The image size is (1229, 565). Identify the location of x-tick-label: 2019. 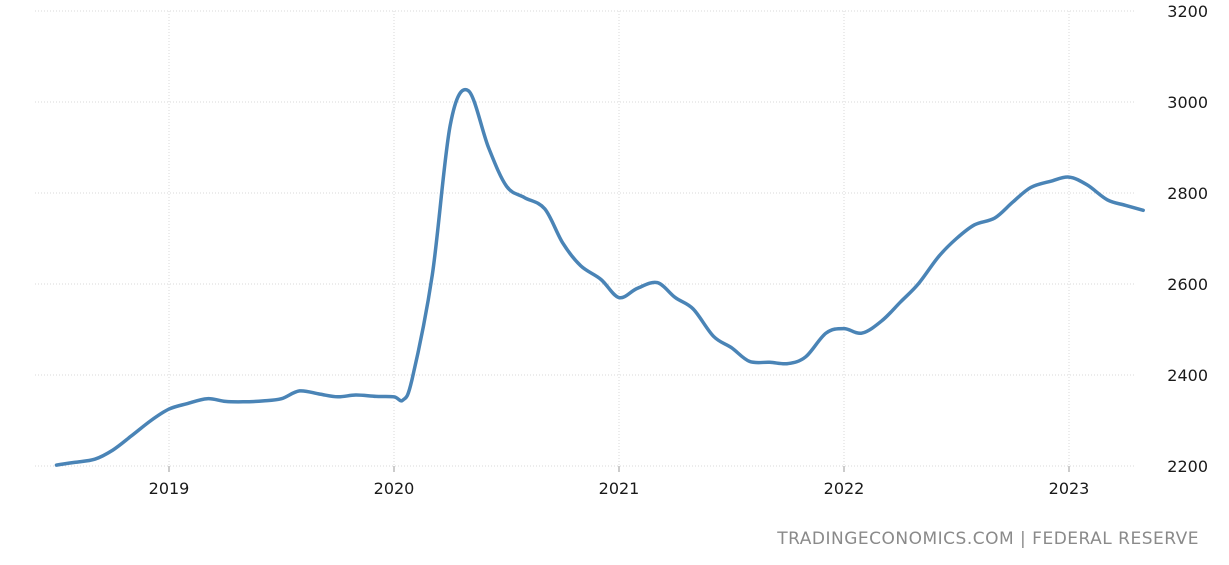
(169, 488).